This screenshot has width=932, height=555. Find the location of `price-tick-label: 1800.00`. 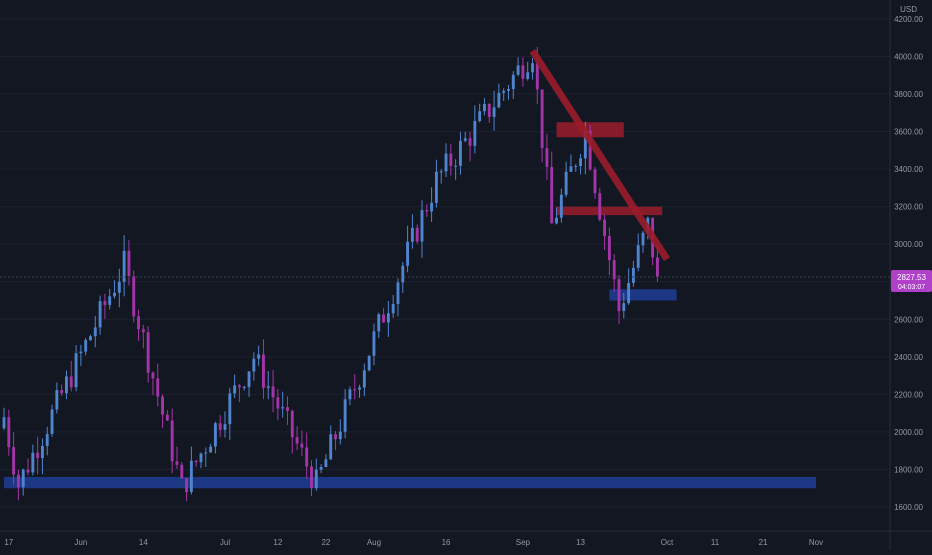

price-tick-label: 1800.00 is located at coordinates (908, 469).